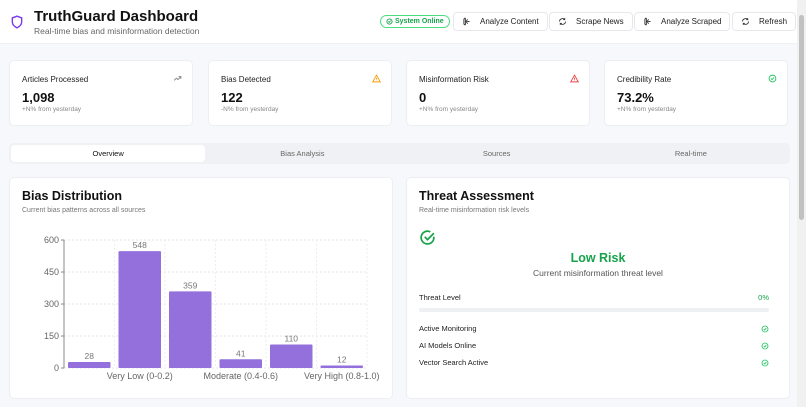 This screenshot has width=806, height=407. I want to click on data-label: 28, so click(90, 356).